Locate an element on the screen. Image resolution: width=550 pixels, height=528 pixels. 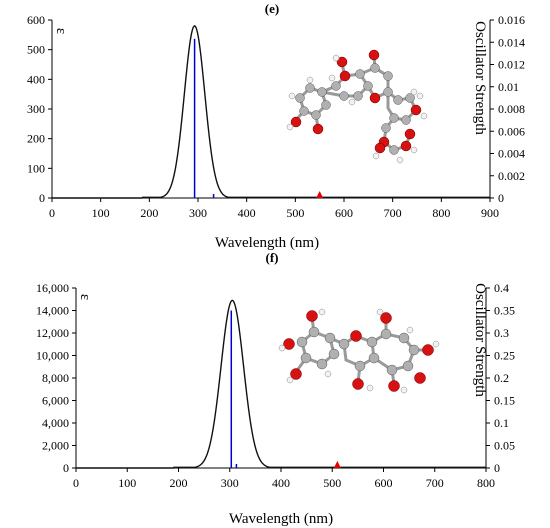
y-right-tick-label: 0.016 is located at coordinates (511, 20).